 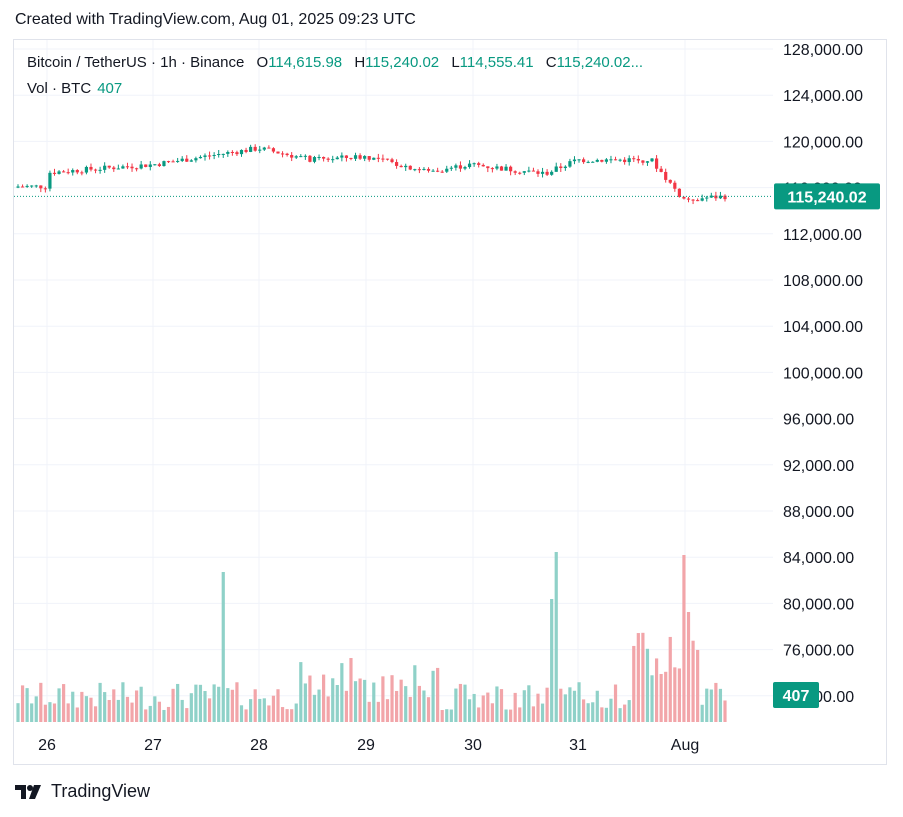 What do you see at coordinates (74, 88) in the screenshot?
I see `volume-legend: Vol · BTC 407` at bounding box center [74, 88].